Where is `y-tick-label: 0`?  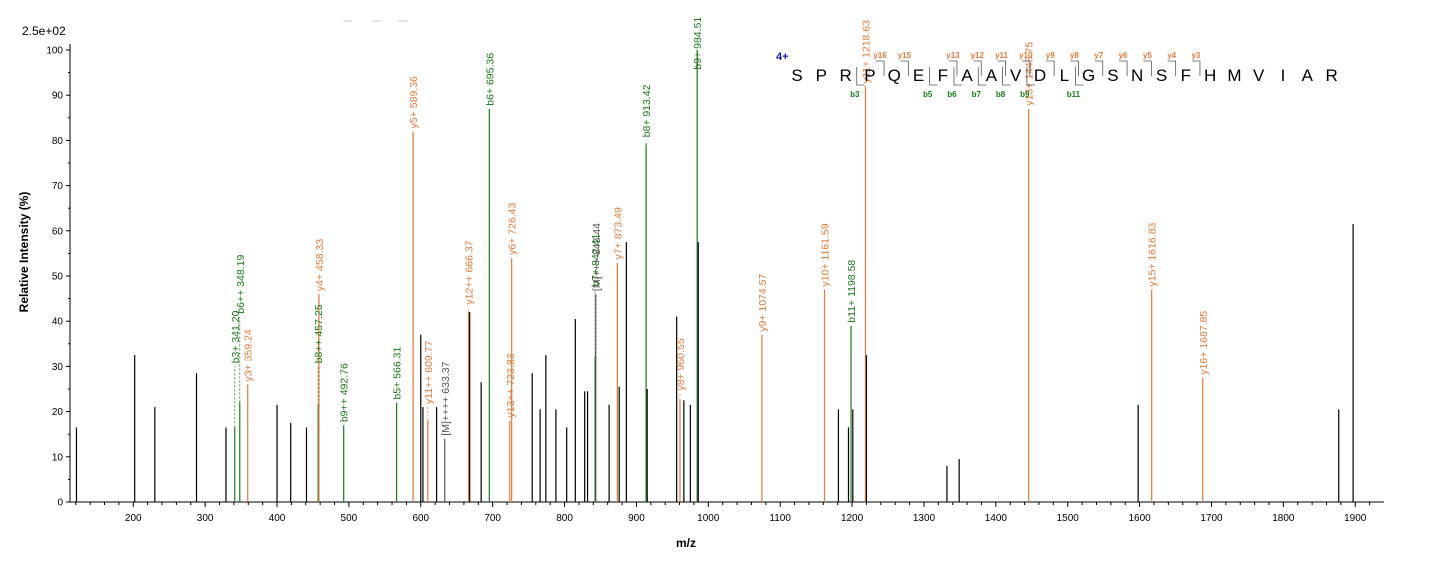
y-tick-label: 0 is located at coordinates (60, 503).